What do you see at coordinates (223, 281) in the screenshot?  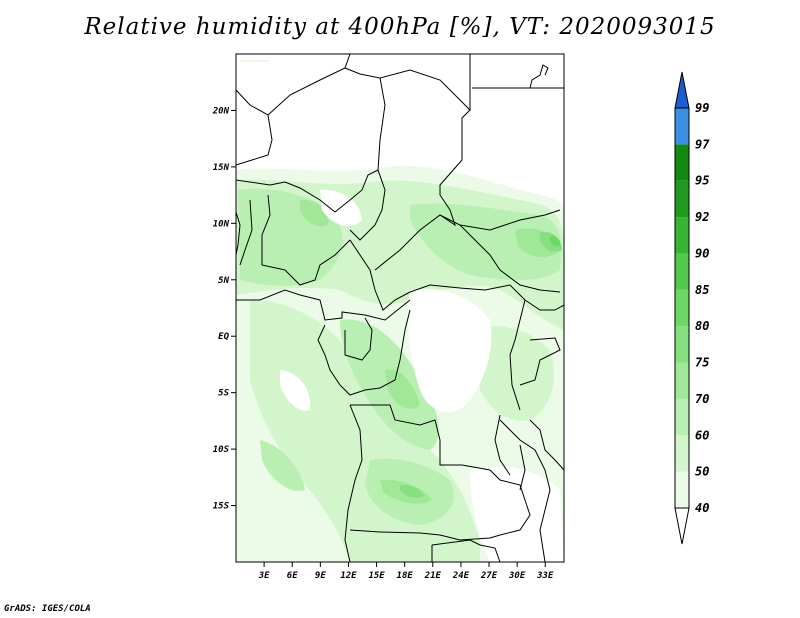 I see `lat-tick-label: 5N` at bounding box center [223, 281].